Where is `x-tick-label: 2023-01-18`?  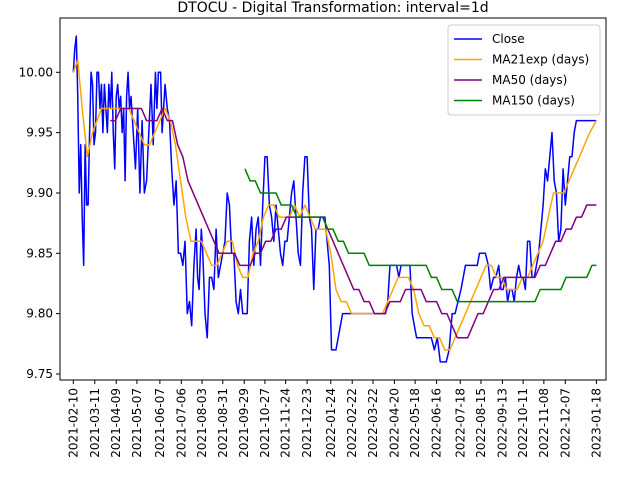 x-tick-label: 2023-01-18 is located at coordinates (596, 423).